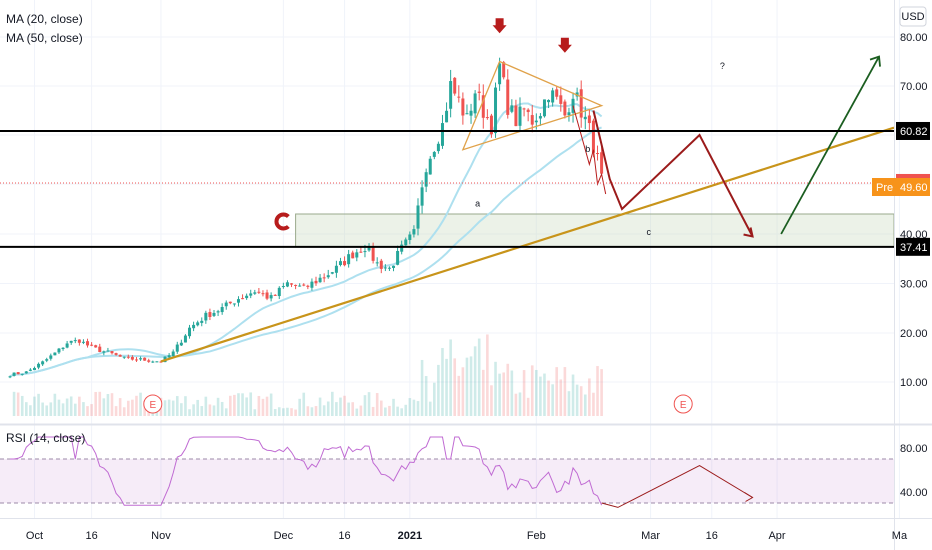  What do you see at coordinates (914, 471) in the screenshot?
I see `rsi-axis: 40.00 80.00` at bounding box center [914, 471].